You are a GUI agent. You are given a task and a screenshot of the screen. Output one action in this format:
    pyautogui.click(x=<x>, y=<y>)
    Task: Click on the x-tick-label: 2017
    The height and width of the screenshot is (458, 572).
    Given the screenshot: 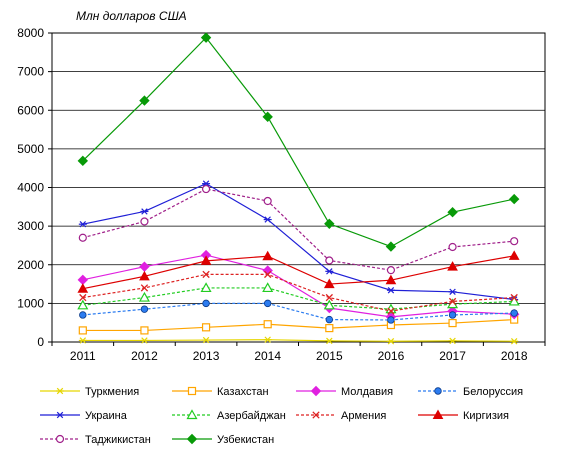 What is the action you would take?
    pyautogui.click(x=452, y=356)
    